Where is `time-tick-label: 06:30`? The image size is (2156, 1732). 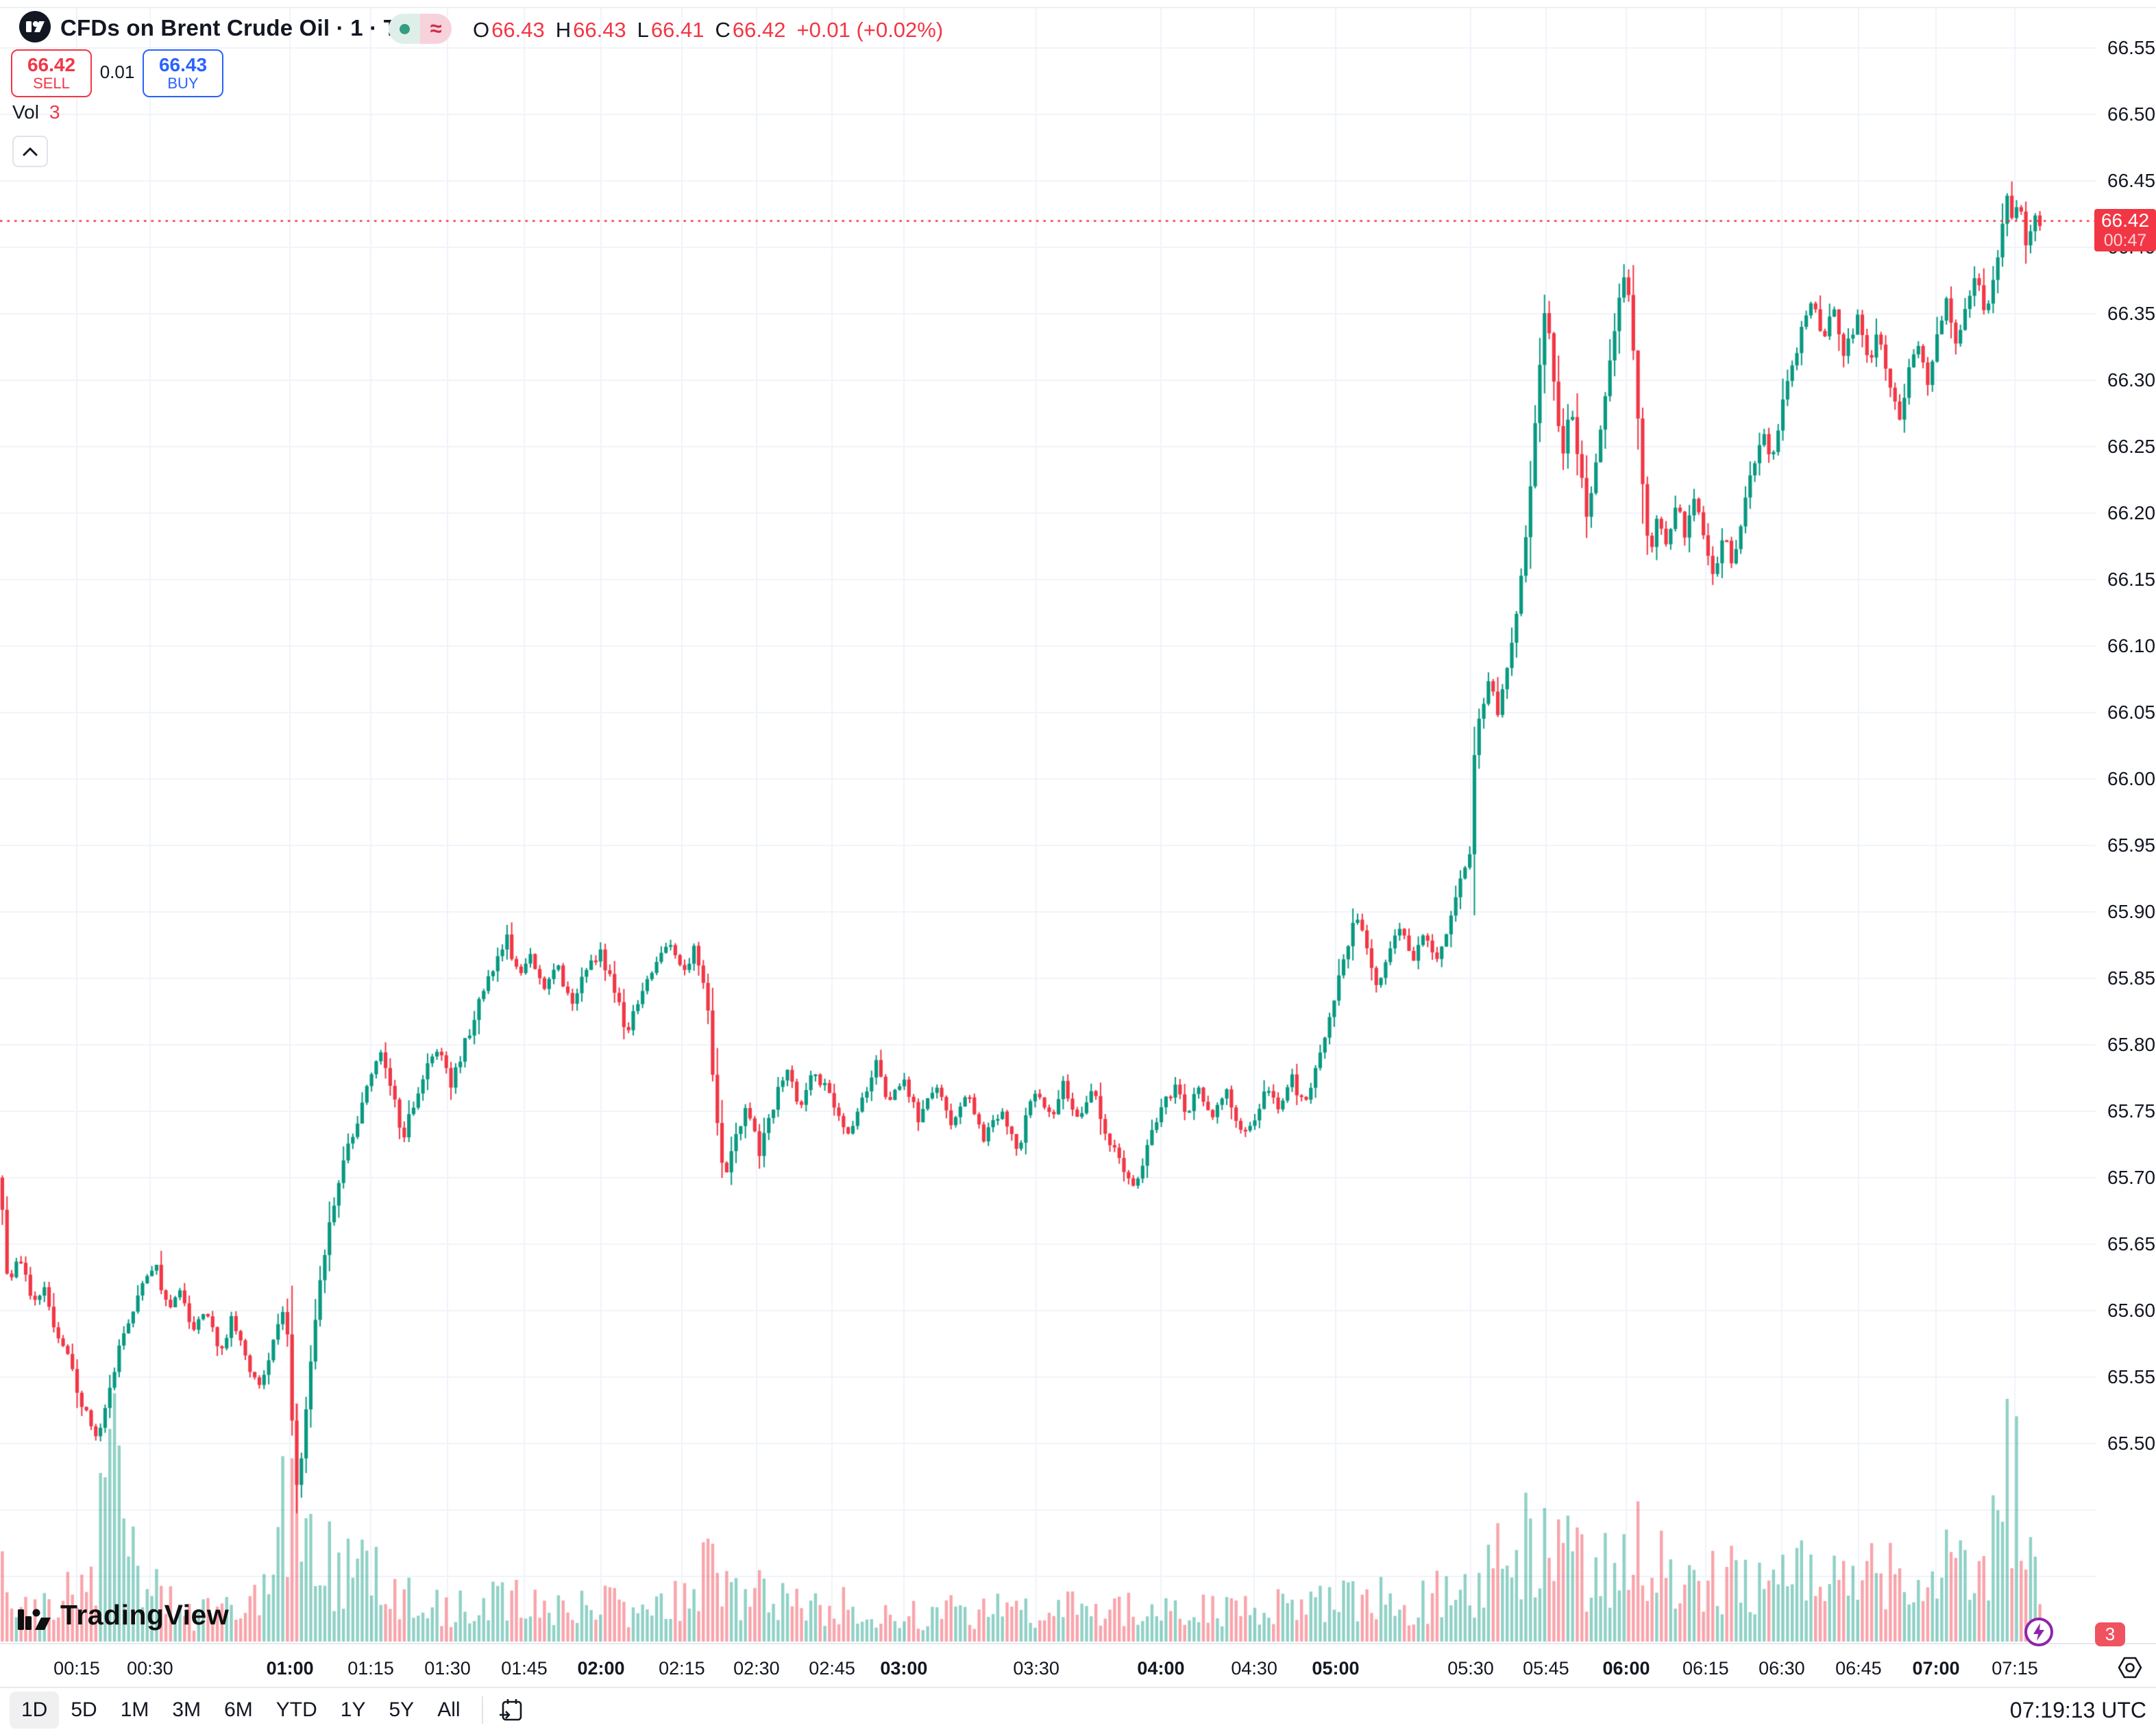 time-tick-label: 06:30 is located at coordinates (1782, 1668).